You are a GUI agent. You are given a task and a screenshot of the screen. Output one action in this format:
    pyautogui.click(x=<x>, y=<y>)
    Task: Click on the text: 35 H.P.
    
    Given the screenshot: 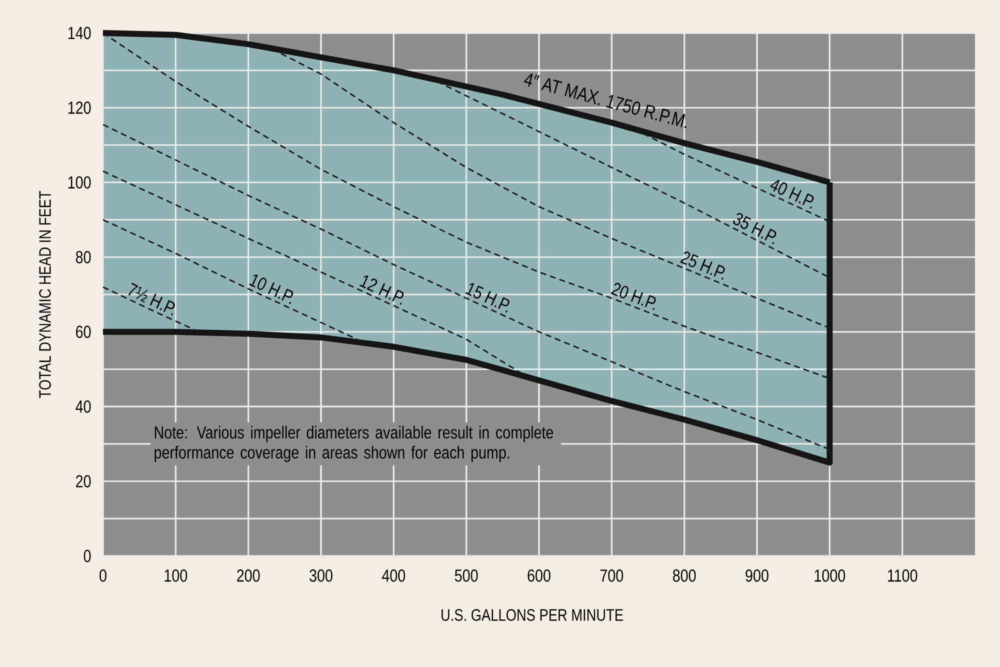 What is the action you would take?
    pyautogui.click(x=754, y=228)
    